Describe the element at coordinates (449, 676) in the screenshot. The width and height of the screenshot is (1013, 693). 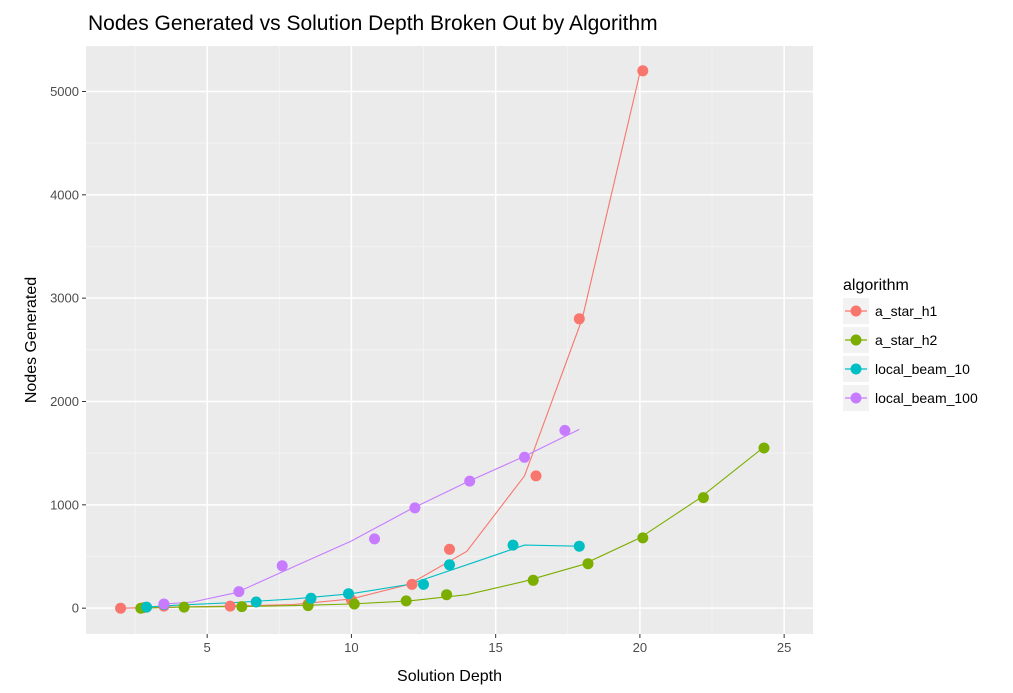
I see `x-axis-label: Solution Depth` at that location.